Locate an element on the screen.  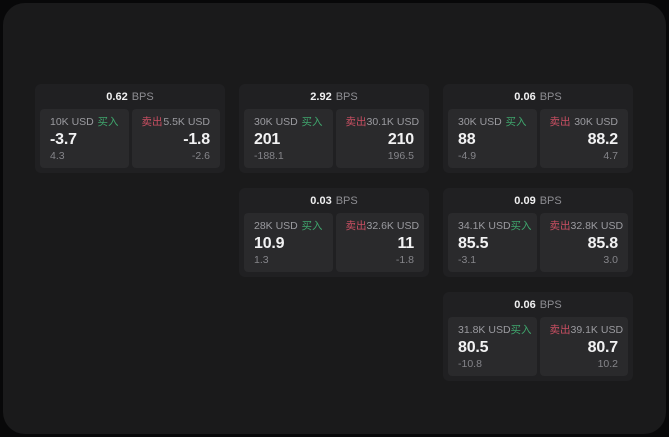
card-body: 30K USD 买入 88 -4.9 卖出 30K USD 88.2 4.7 is located at coordinates (538, 141).